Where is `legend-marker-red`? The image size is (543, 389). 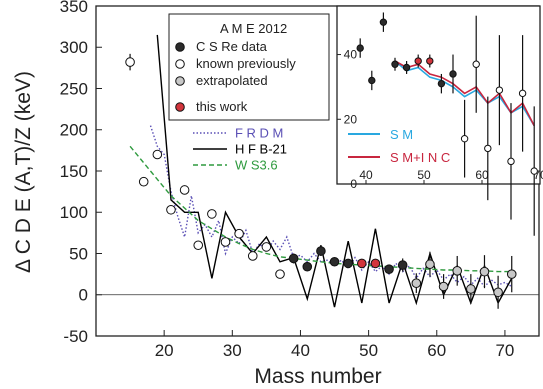
legend-marker-red is located at coordinates (180, 107).